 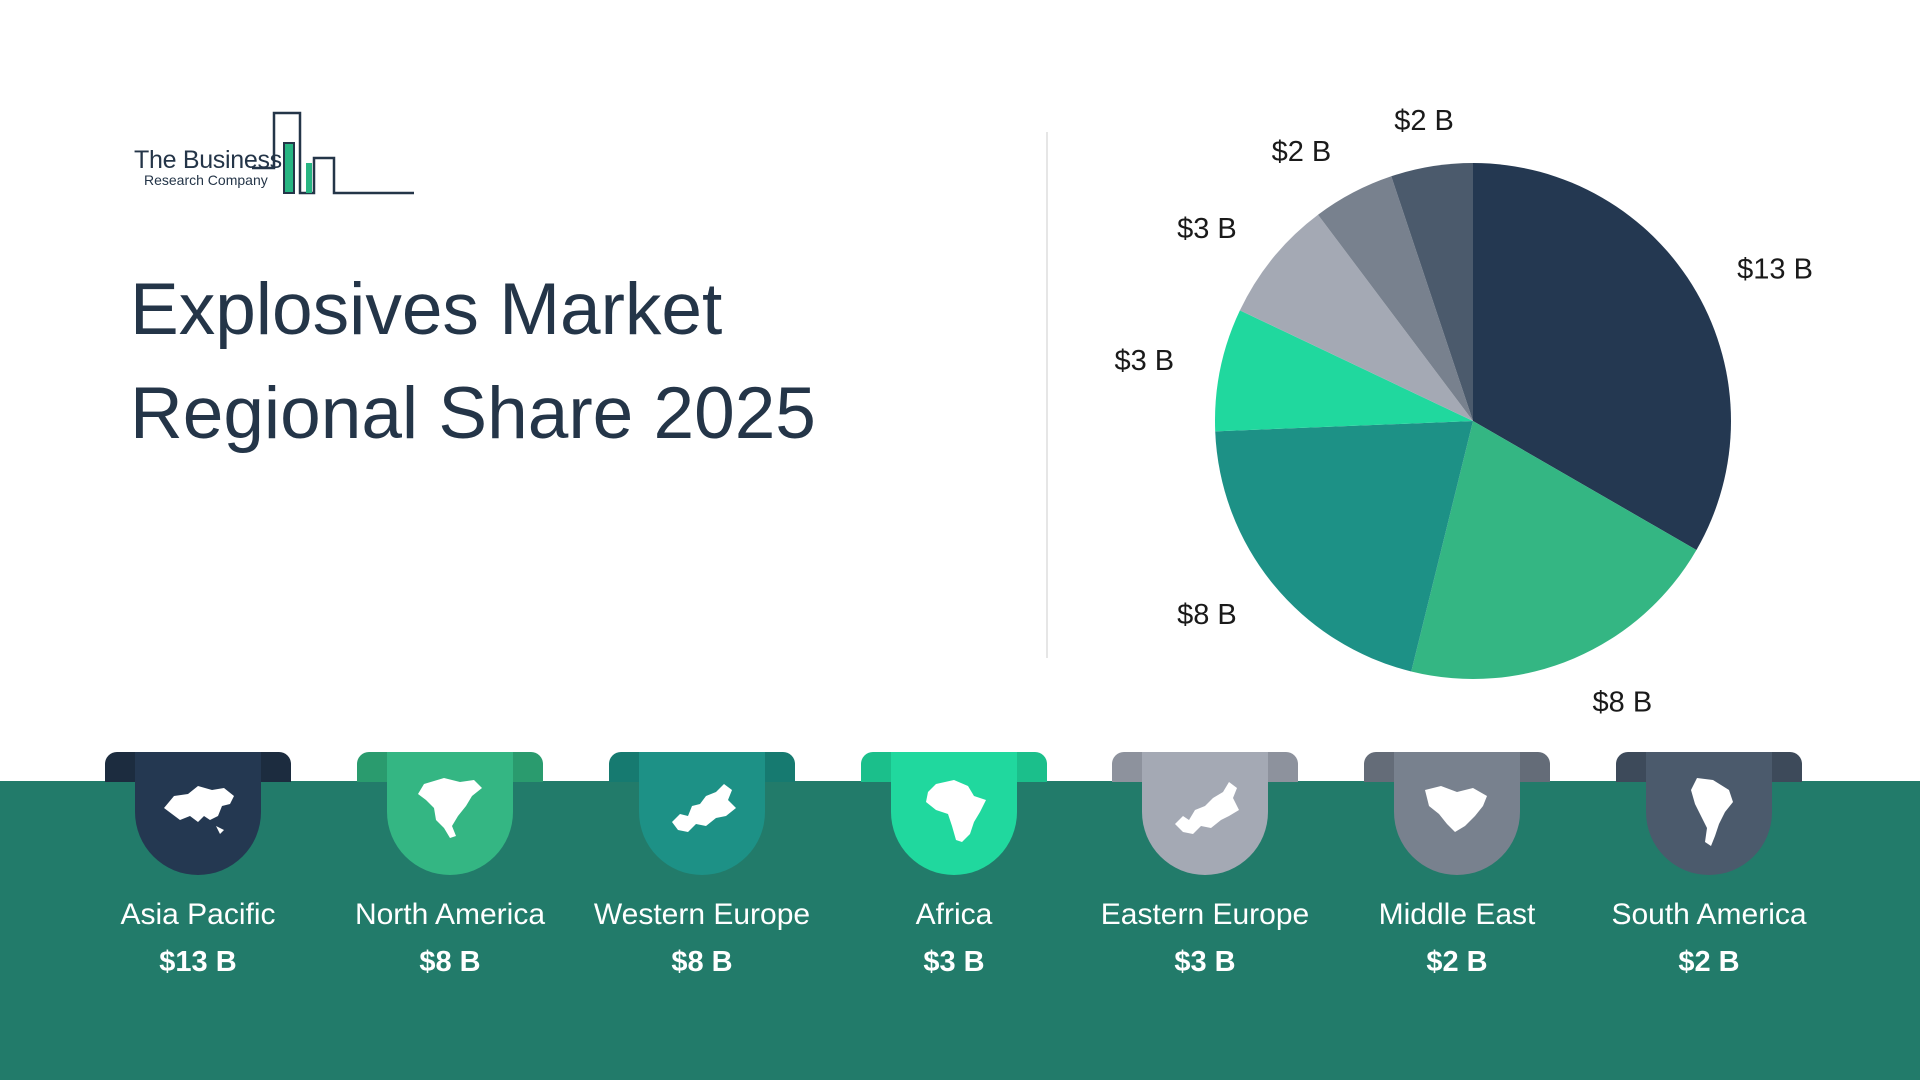 I want to click on title-line-2: Regional Share 2025, so click(x=473, y=413).